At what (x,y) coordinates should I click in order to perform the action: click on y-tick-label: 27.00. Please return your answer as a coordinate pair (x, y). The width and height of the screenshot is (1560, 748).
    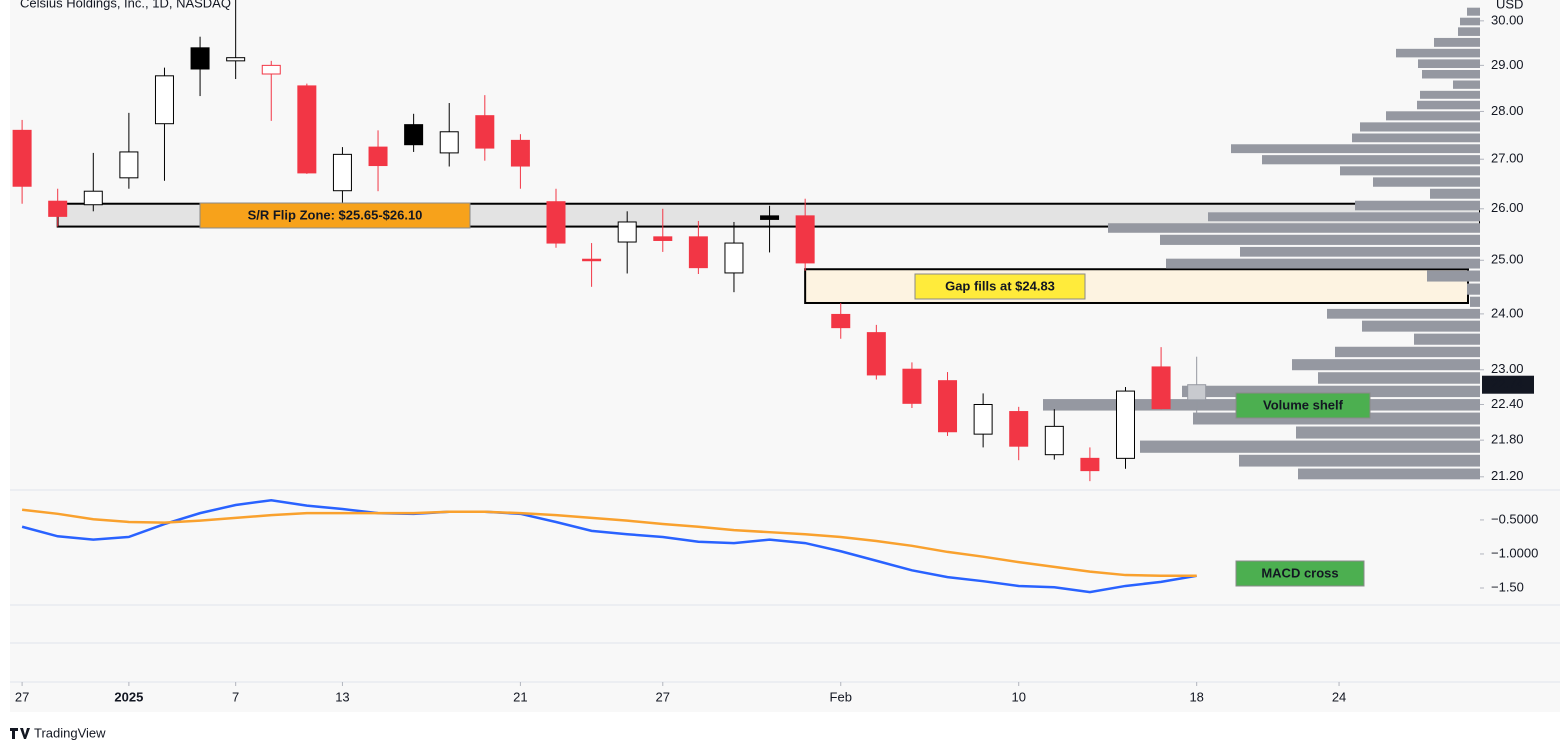
    Looking at the image, I should click on (1507, 158).